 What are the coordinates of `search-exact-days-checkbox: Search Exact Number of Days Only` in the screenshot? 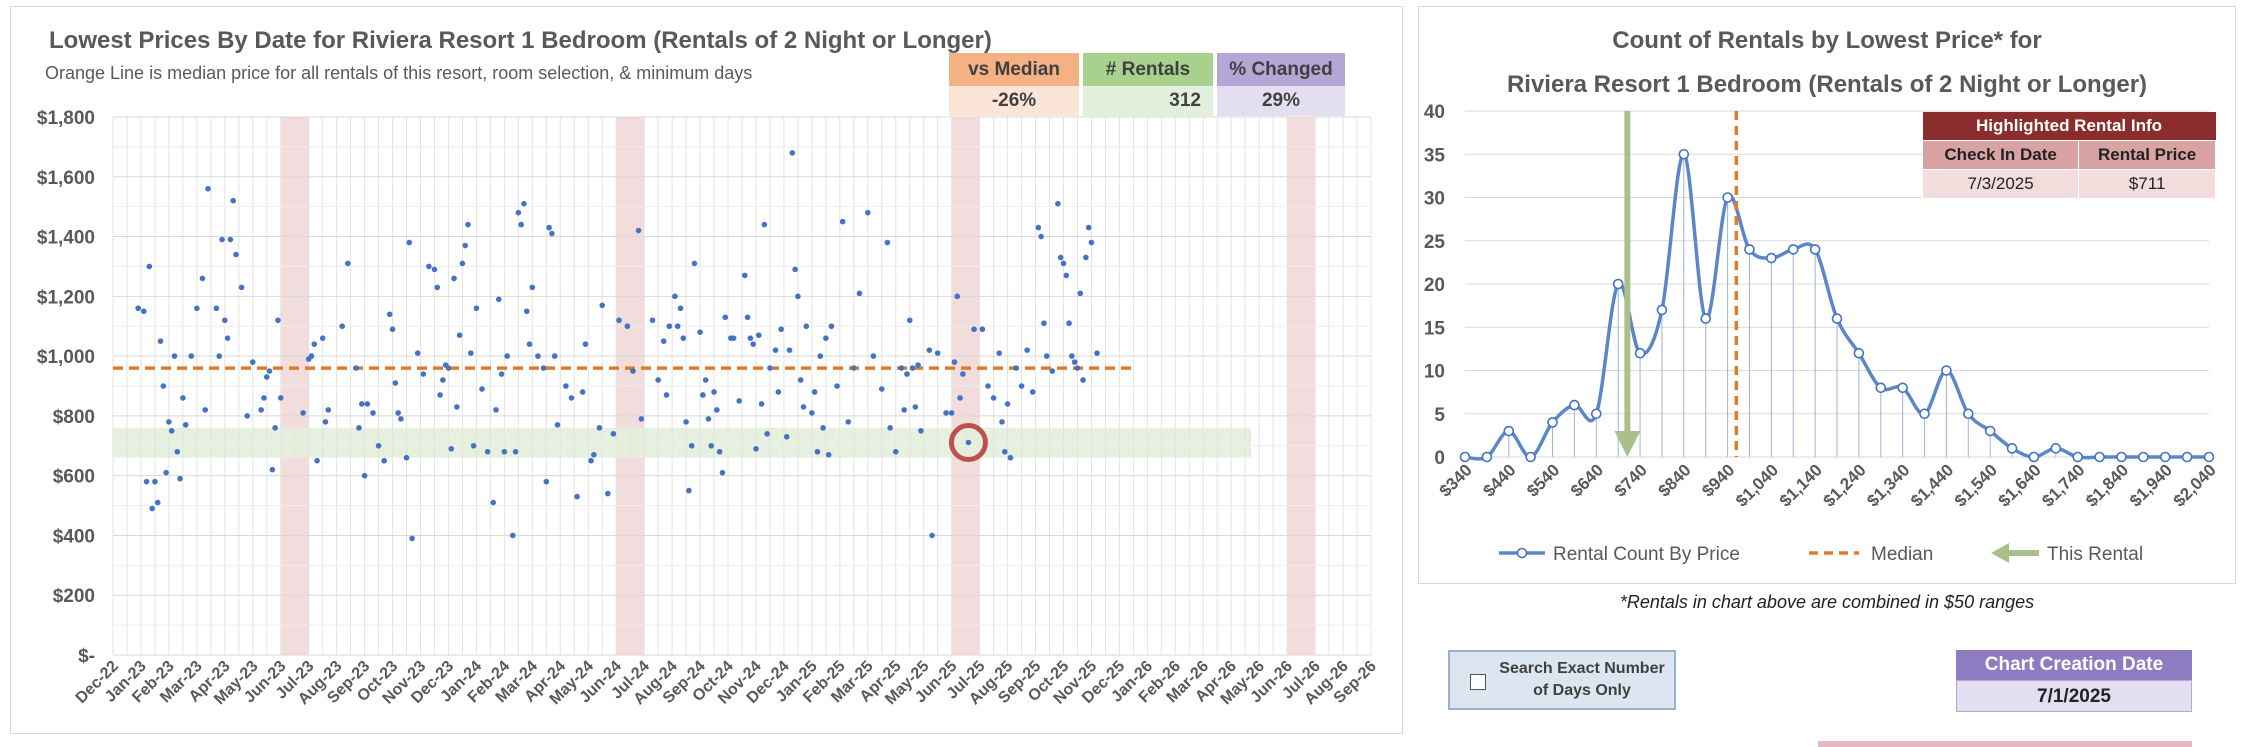 It's located at (1562, 680).